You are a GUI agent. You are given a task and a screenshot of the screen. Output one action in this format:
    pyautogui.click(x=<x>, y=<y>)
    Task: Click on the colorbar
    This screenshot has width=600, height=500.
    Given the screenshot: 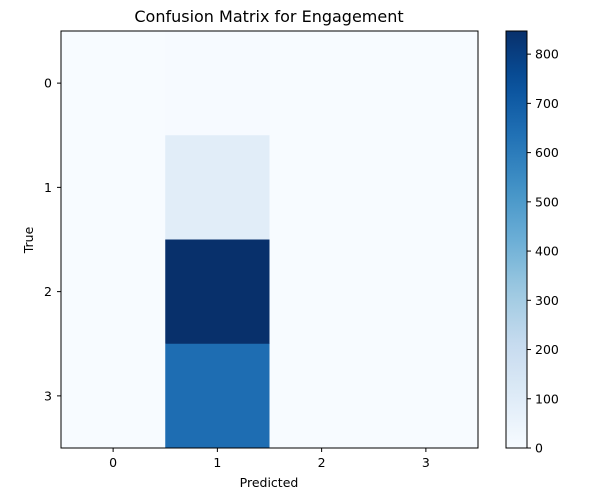 What is the action you would take?
    pyautogui.click(x=516, y=239)
    